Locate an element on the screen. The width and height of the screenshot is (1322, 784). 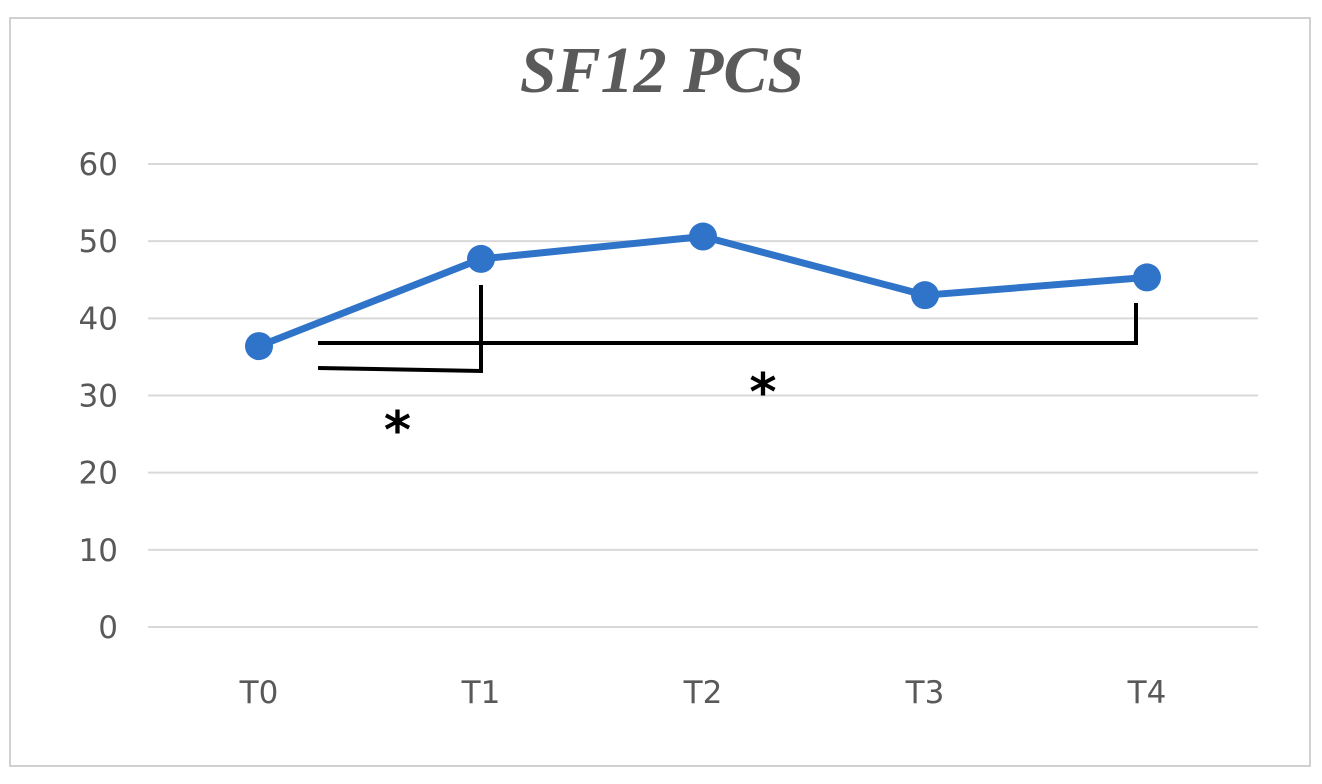
x-tick-label: T2 is located at coordinates (703, 693).